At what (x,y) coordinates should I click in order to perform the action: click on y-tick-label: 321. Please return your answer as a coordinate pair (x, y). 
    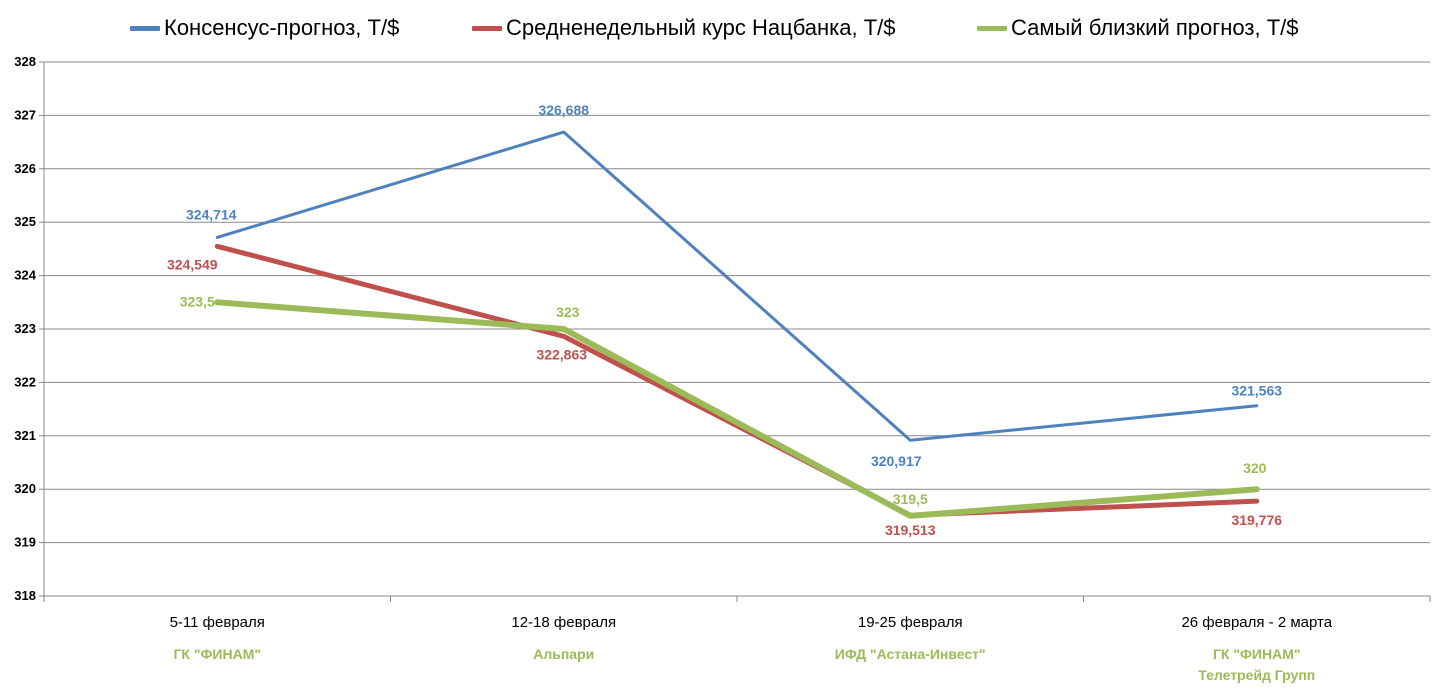
    Looking at the image, I should click on (25, 435).